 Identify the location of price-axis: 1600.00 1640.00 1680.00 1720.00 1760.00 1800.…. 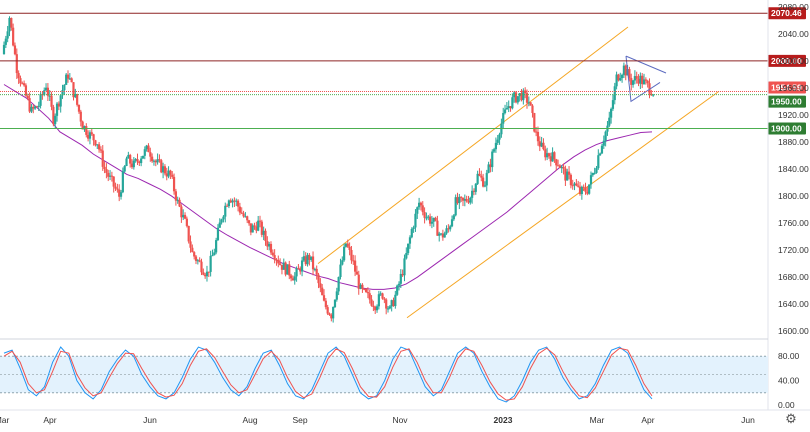
(788, 205).